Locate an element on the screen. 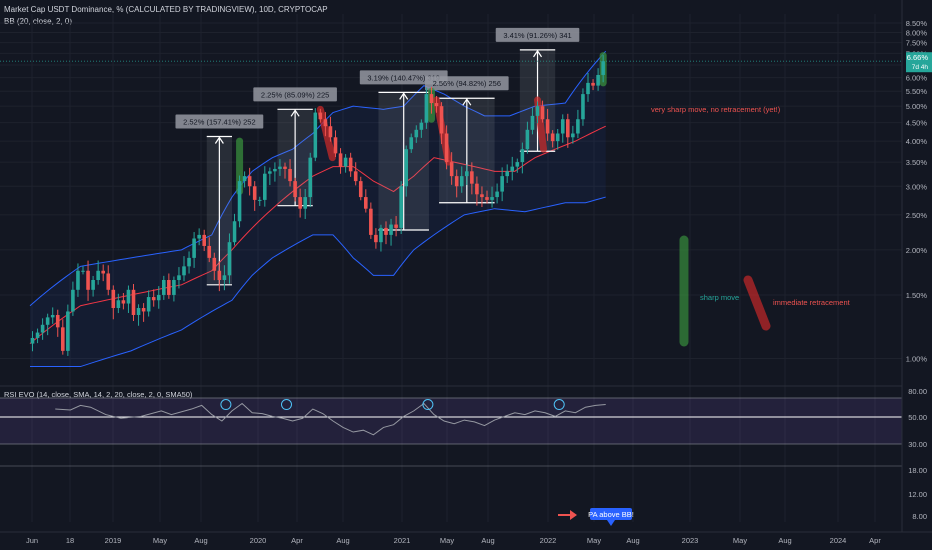  measure-label: 3.41% (91.26%) 341 is located at coordinates (537, 35).